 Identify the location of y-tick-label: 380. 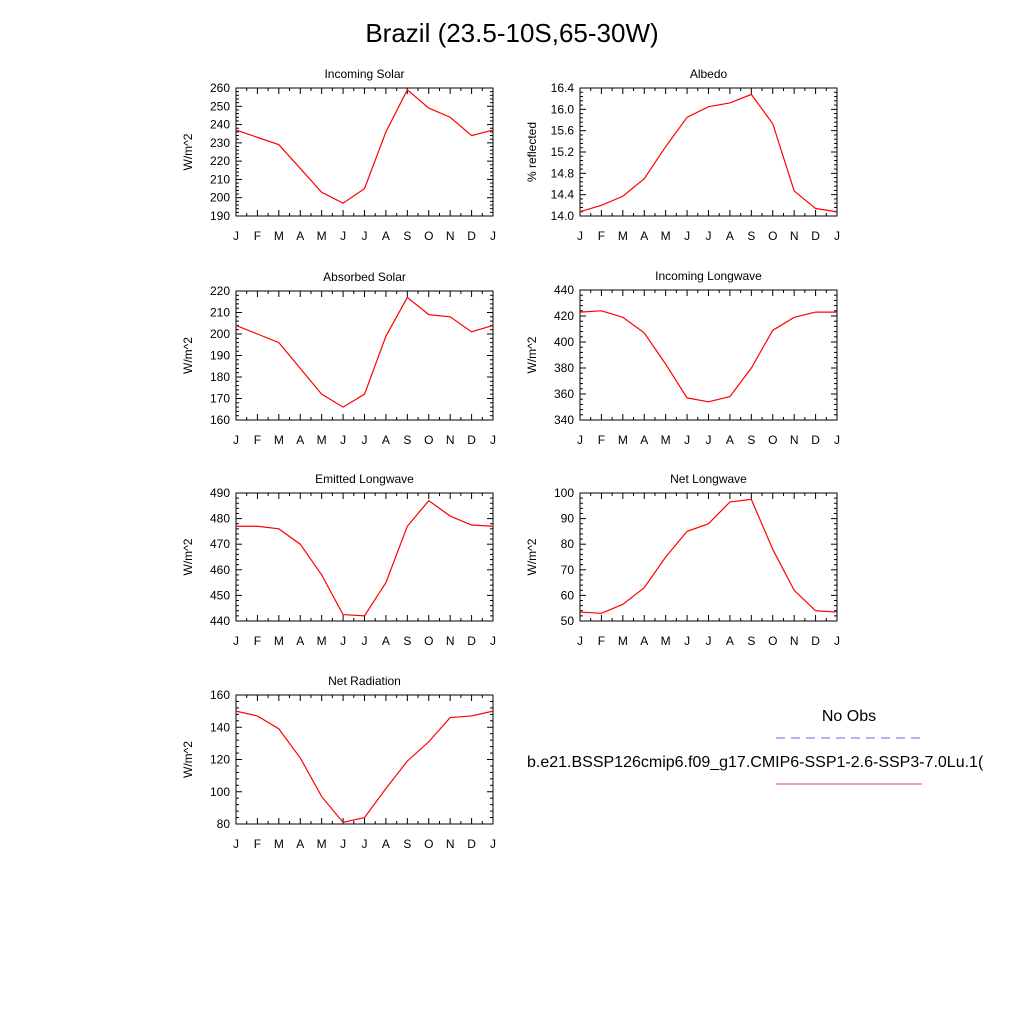
(564, 368).